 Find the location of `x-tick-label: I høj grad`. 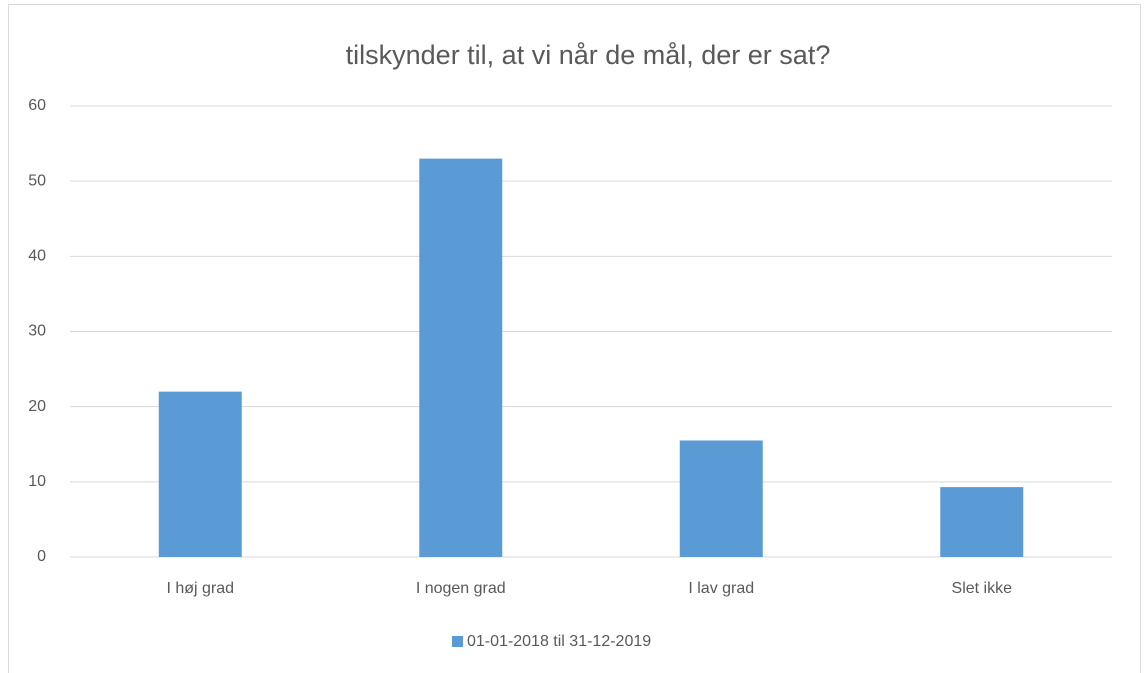

x-tick-label: I høj grad is located at coordinates (200, 588).